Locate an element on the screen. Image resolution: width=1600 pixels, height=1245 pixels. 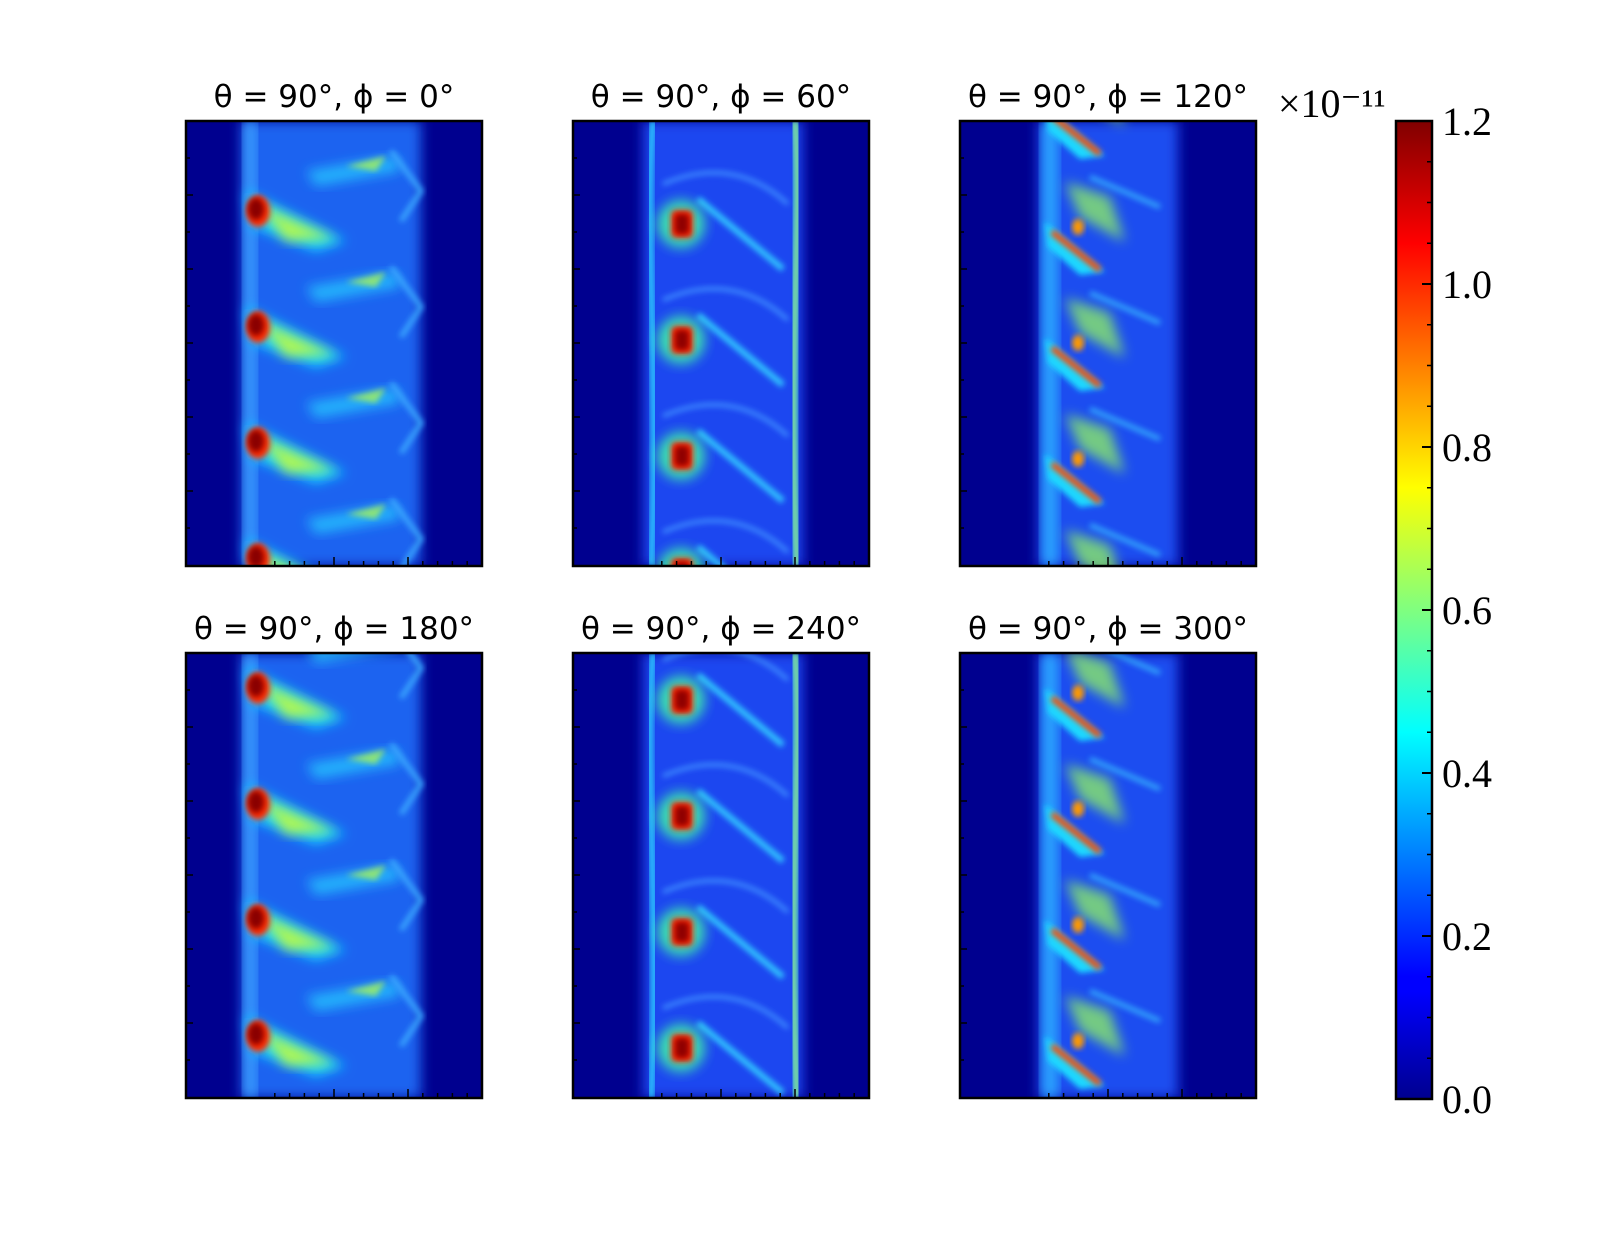
colorbar: 0.0 0.2 0.4 0.6 0.8 1.0 1.2 ×10⁻¹¹ is located at coordinates (1385, 601).